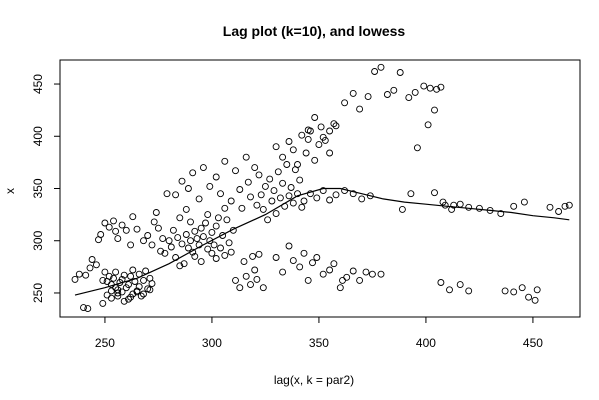 The width and height of the screenshot is (599, 400). What do you see at coordinates (38, 188) in the screenshot?
I see `y-tick-label: 350` at bounding box center [38, 188].